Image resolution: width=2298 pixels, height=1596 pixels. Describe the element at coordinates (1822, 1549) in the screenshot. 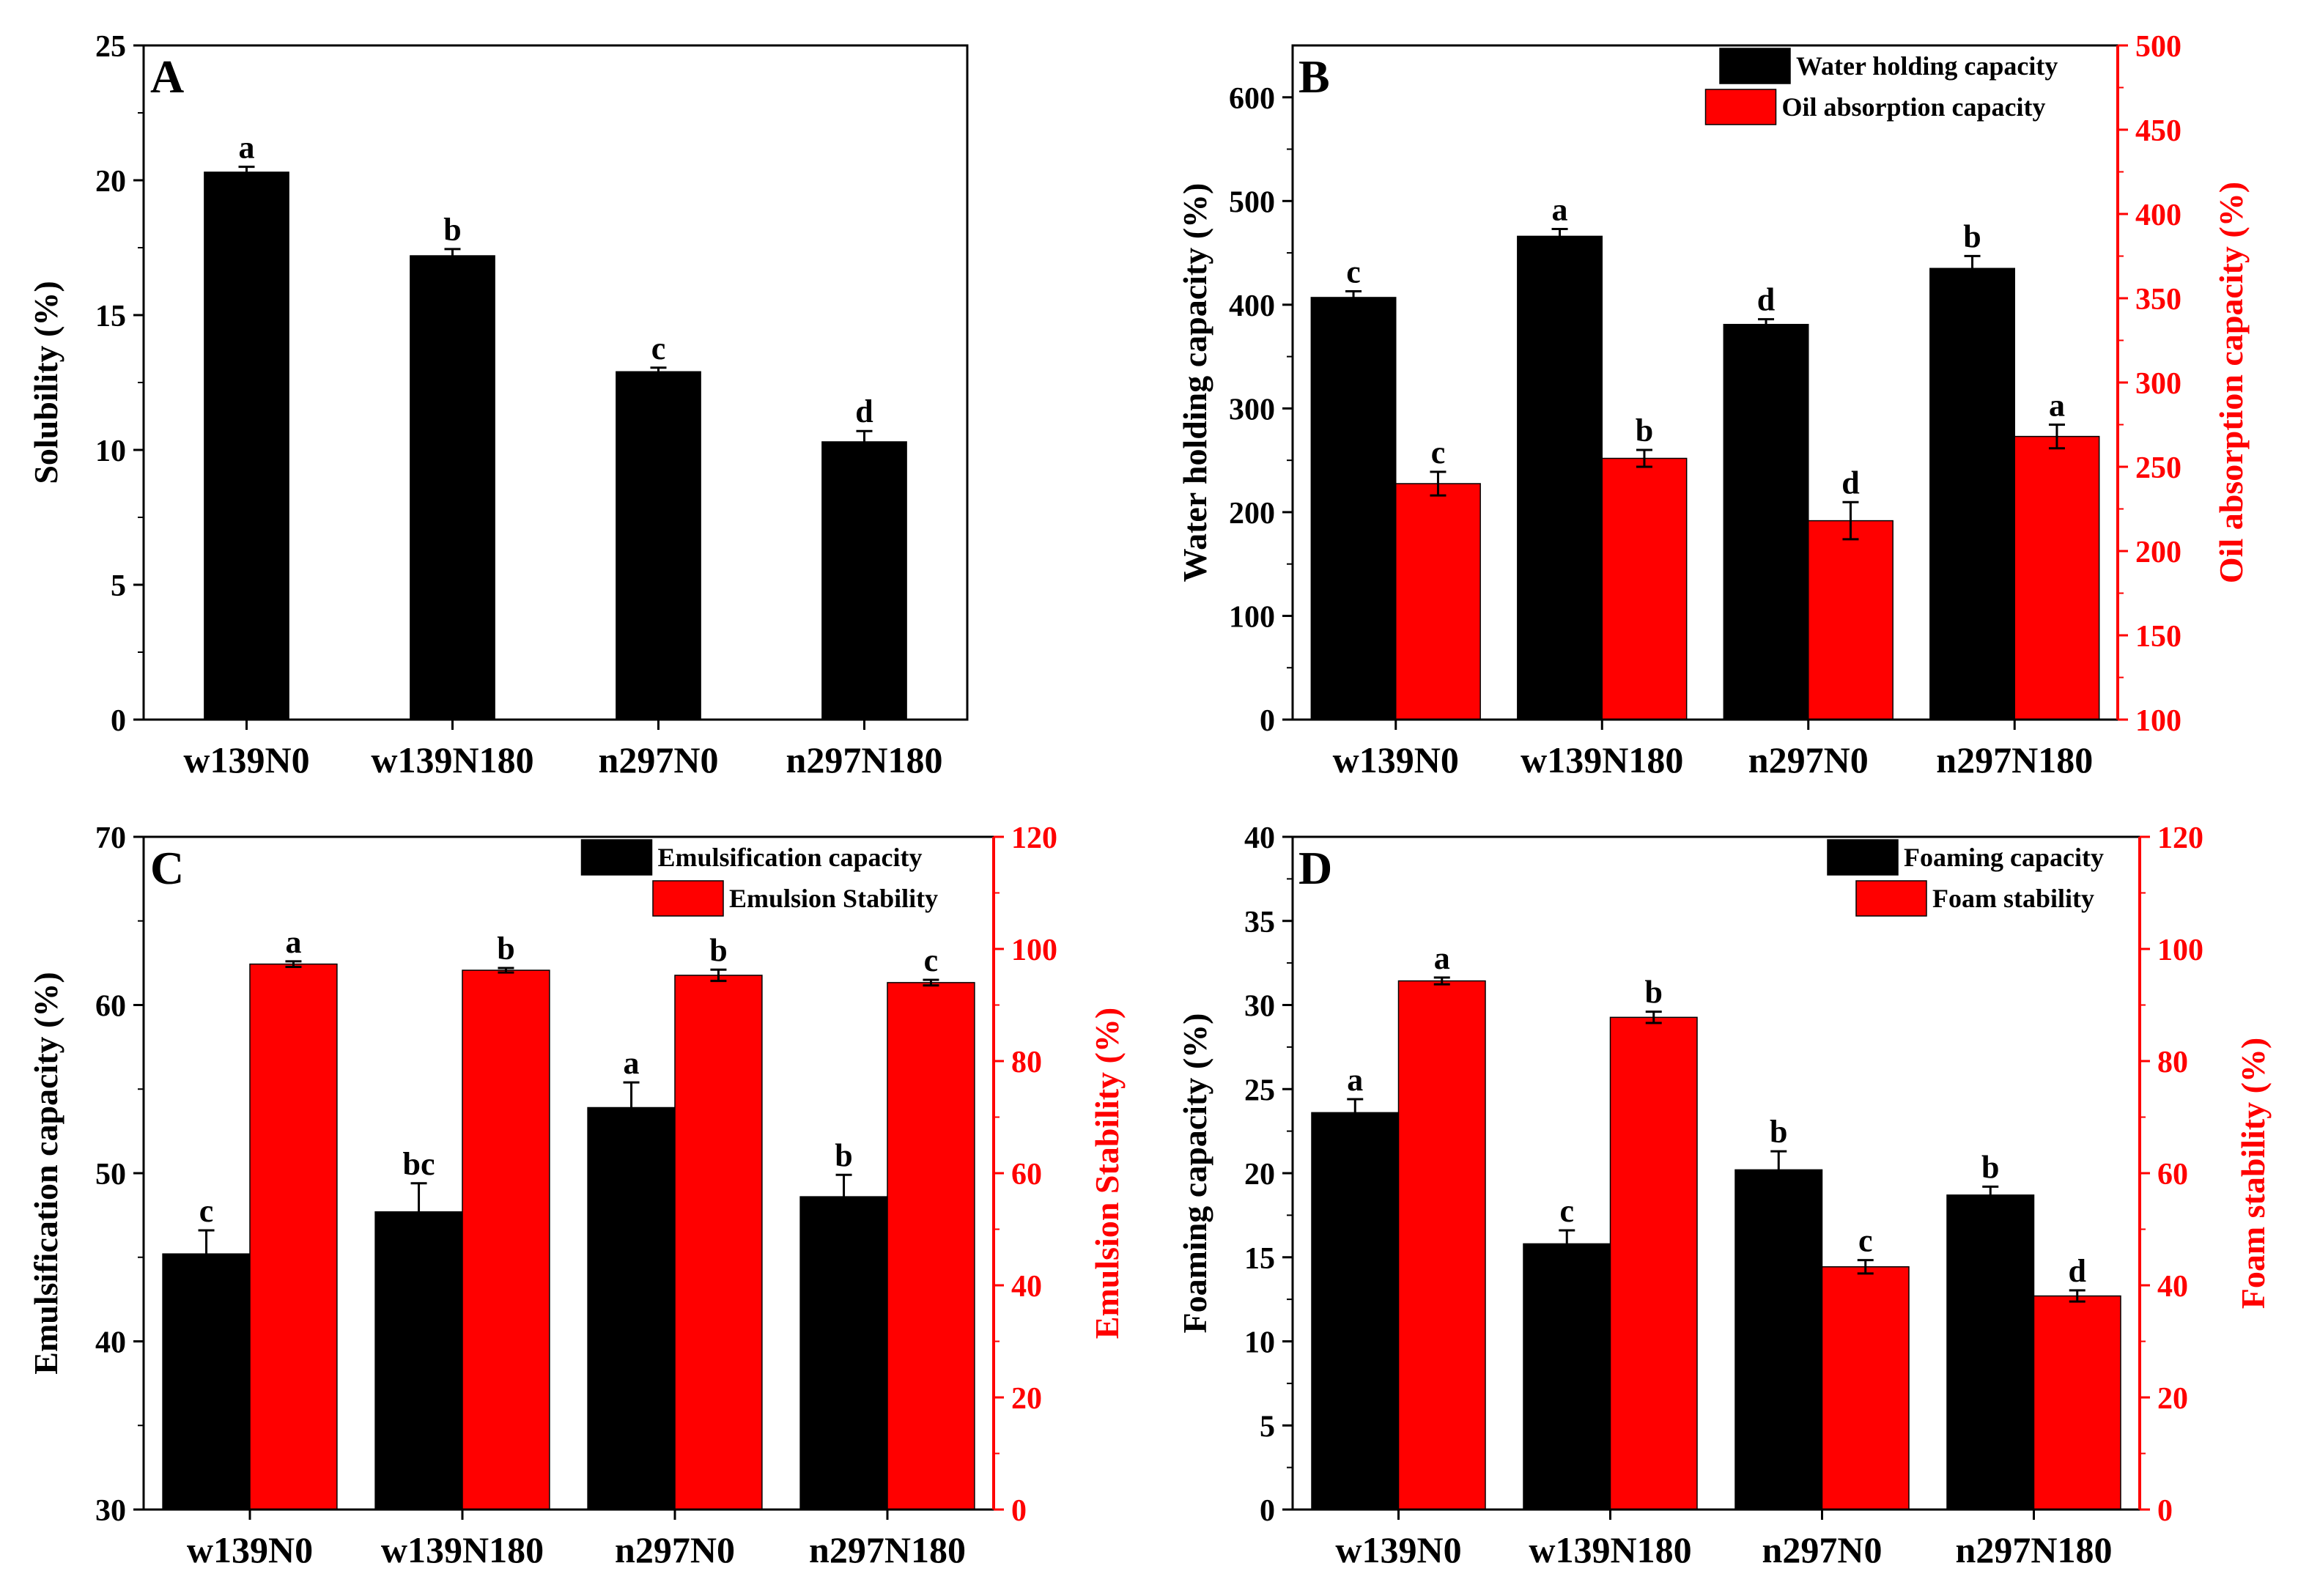

I see `x-tick-label-d-2: n297N0` at that location.